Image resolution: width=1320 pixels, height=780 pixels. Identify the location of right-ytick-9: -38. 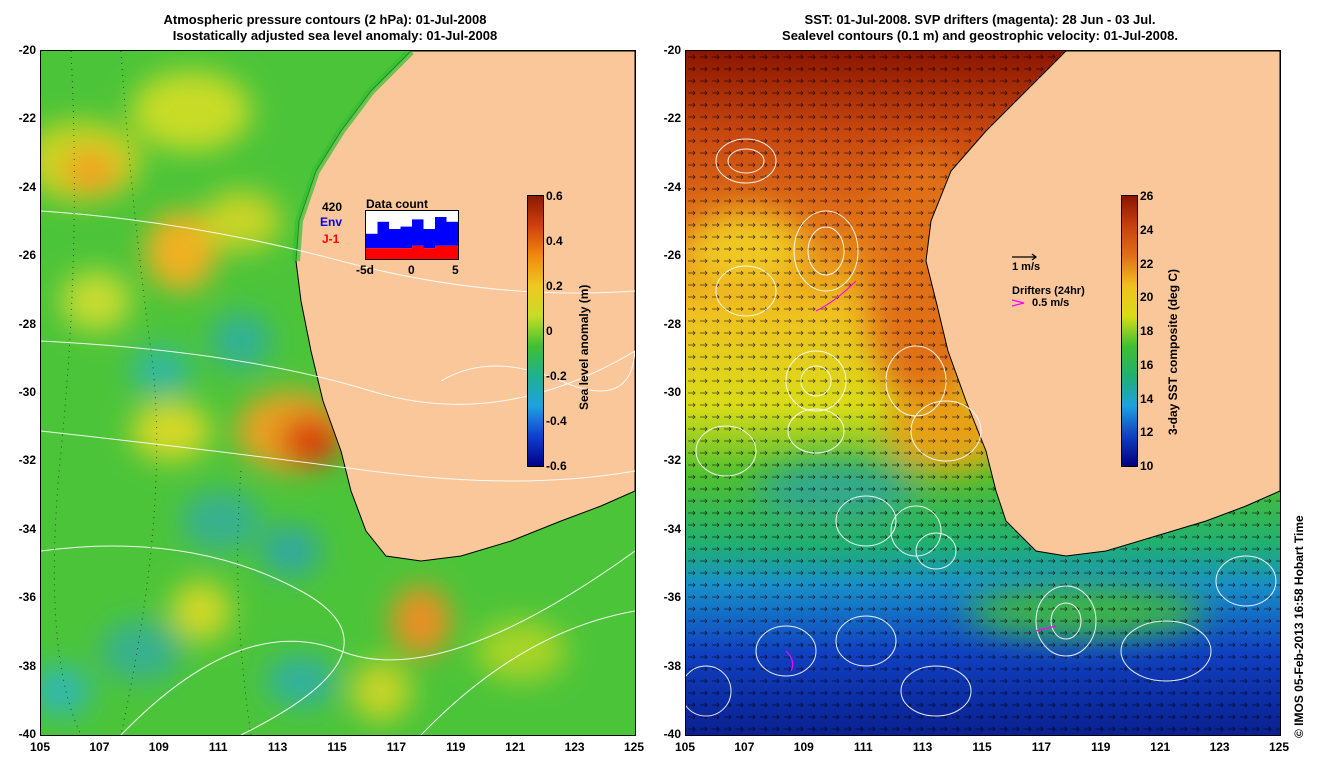
(672, 665).